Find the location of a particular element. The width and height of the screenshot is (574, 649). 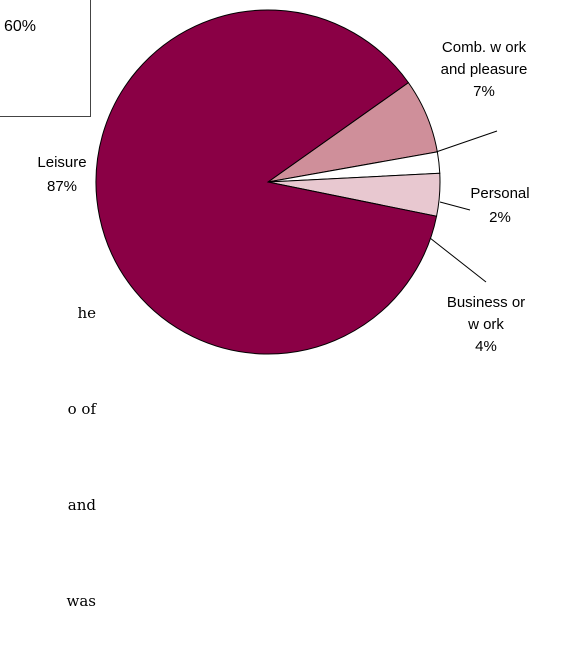

body-text-line: was is located at coordinates (81, 601).